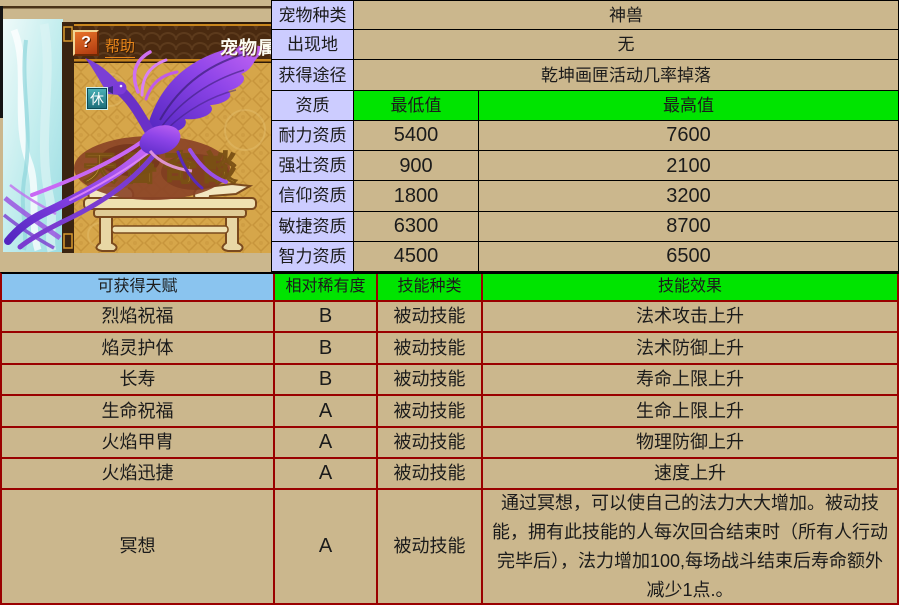  Describe the element at coordinates (120, 46) in the screenshot. I see `help-button-label: 帮助` at that location.